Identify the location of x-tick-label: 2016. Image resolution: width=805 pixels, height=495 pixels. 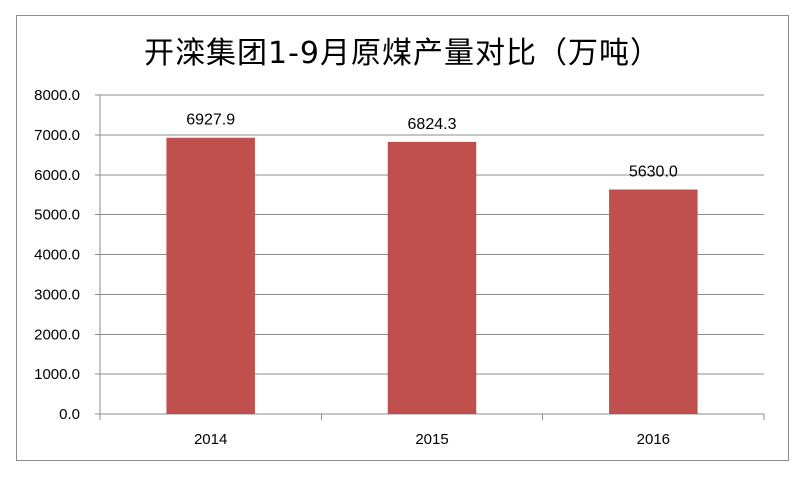
(653, 439).